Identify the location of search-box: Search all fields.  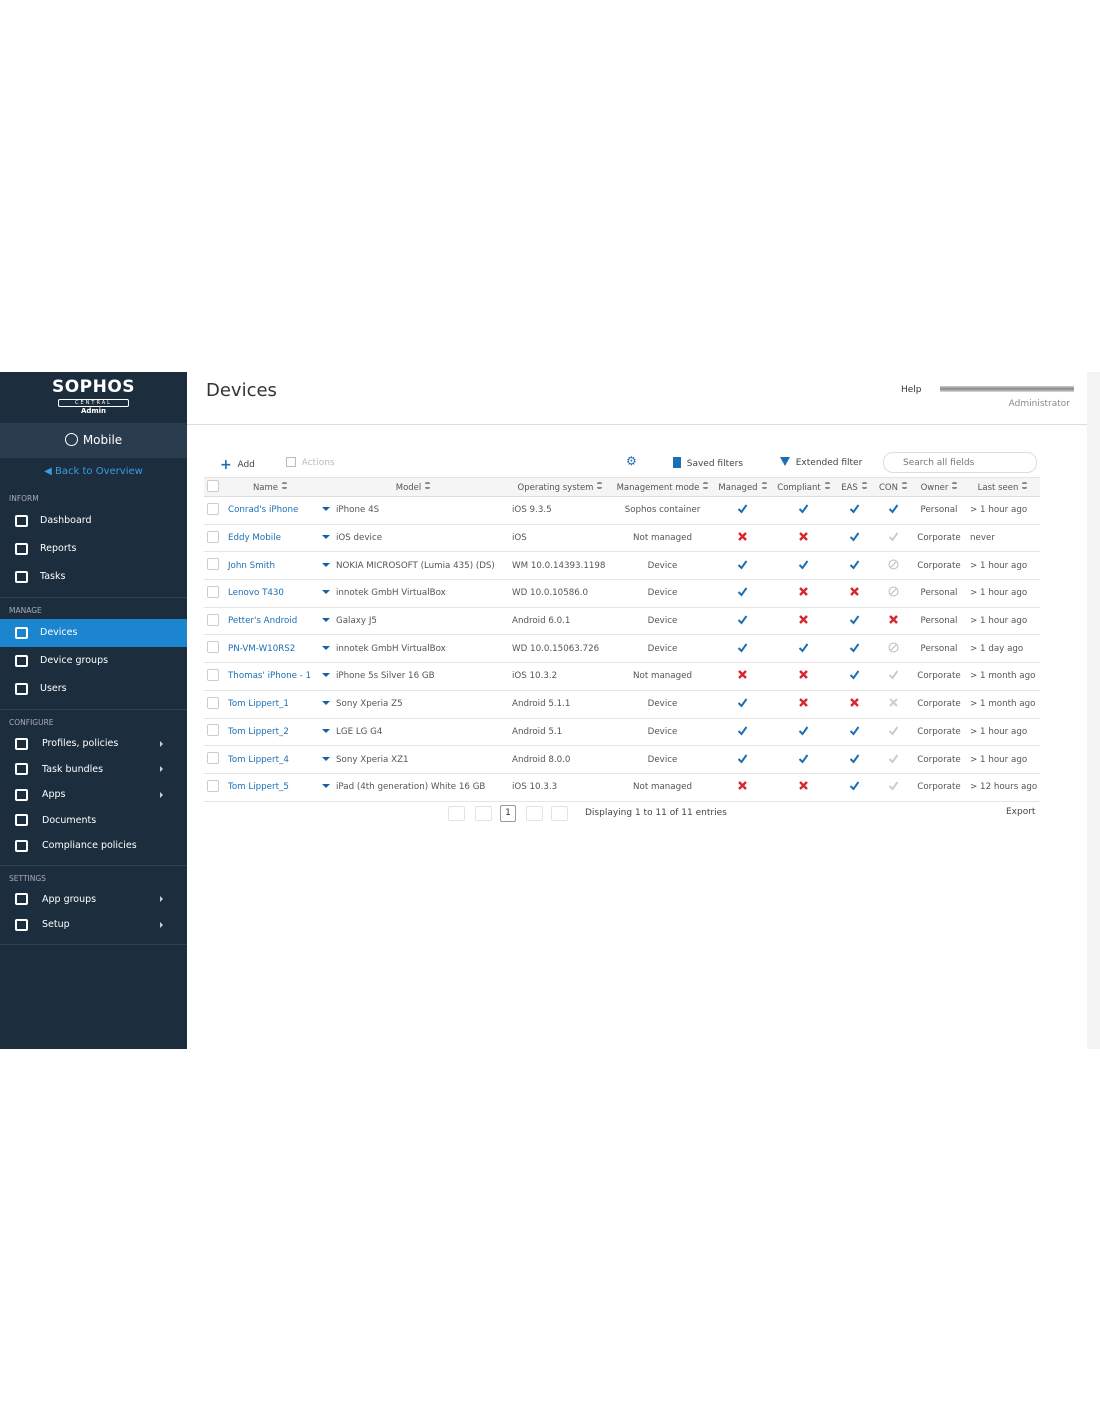
(960, 462).